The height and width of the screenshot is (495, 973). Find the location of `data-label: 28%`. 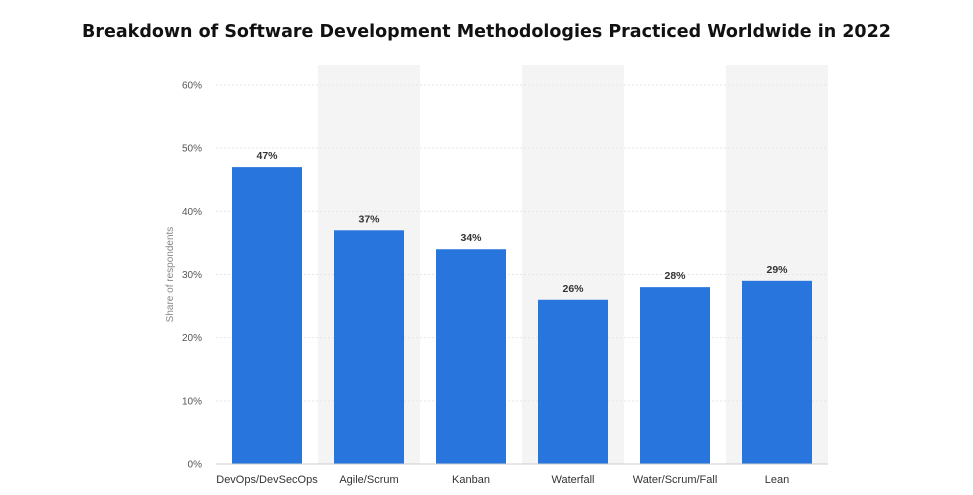

data-label: 28% is located at coordinates (675, 276).